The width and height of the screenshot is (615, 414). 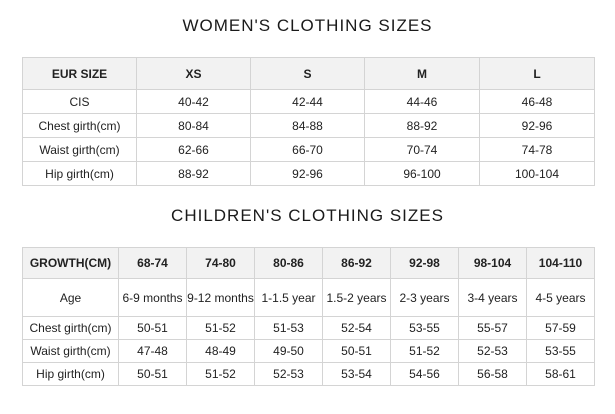 What do you see at coordinates (422, 149) in the screenshot?
I see `table-cell: 70-74` at bounding box center [422, 149].